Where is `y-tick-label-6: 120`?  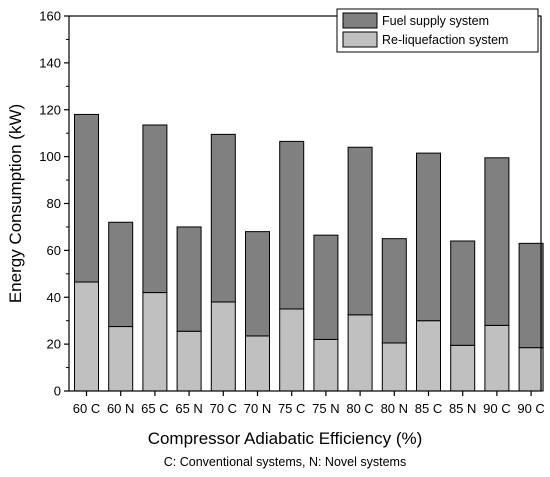 y-tick-label-6: 120 is located at coordinates (50, 109).